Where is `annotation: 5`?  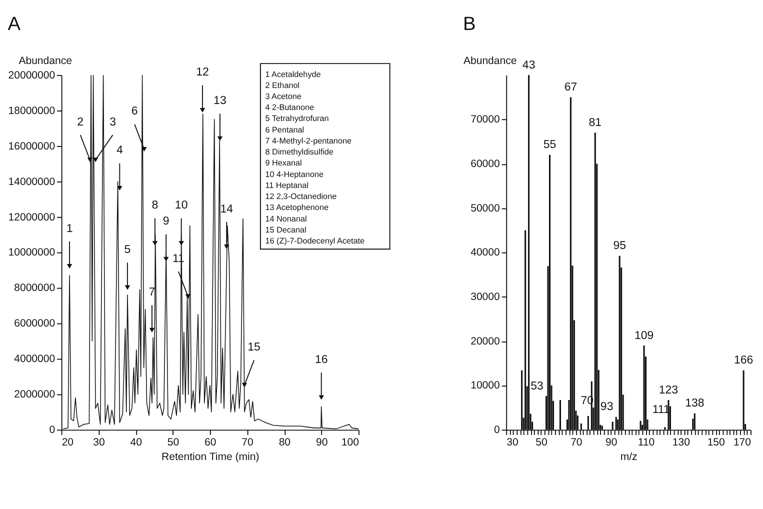 annotation: 5 is located at coordinates (127, 250).